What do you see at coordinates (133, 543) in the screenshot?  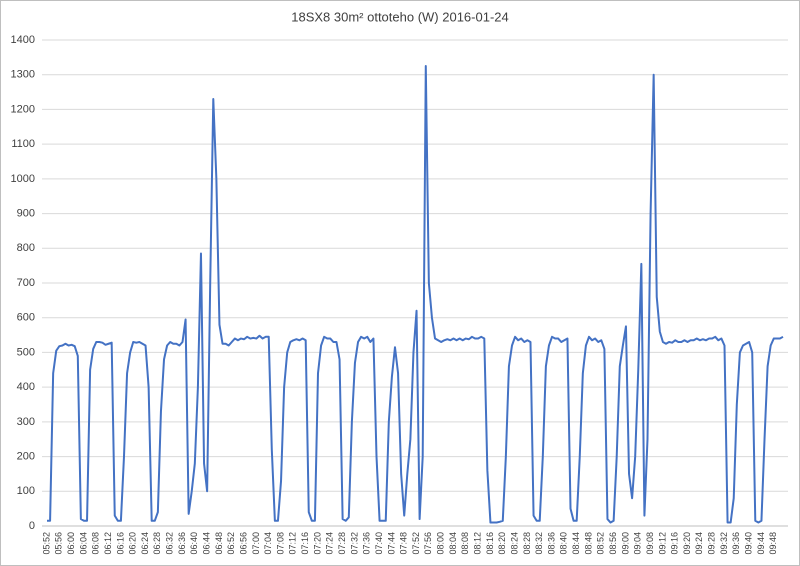 I see `x-tick-label: 06:20` at bounding box center [133, 543].